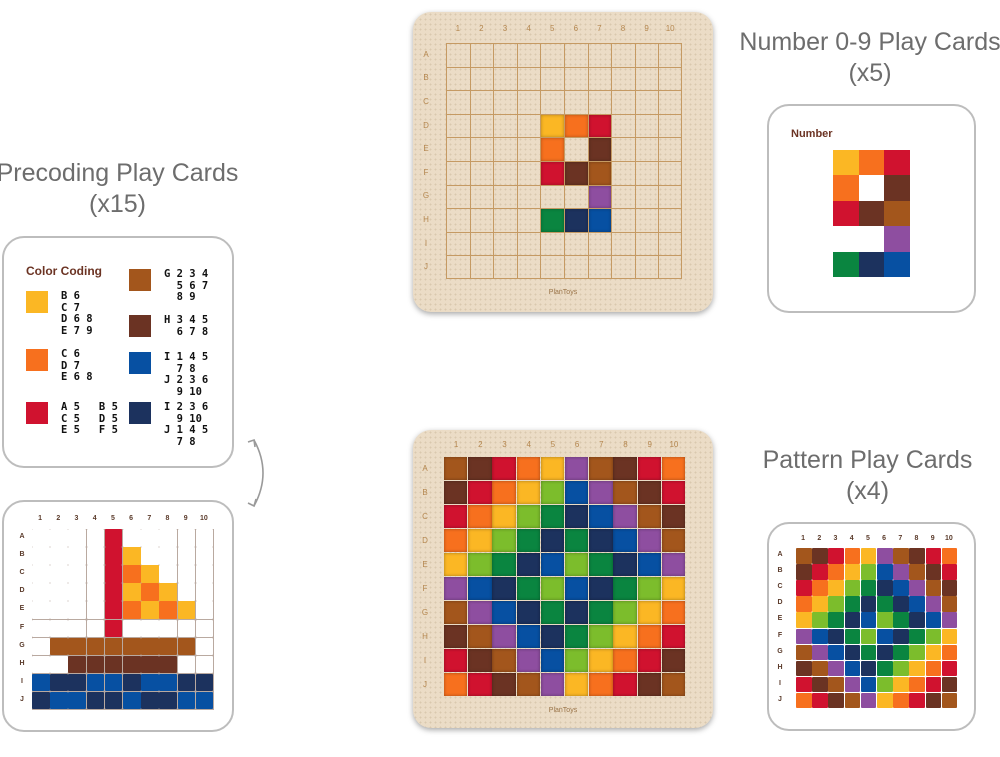  What do you see at coordinates (871, 208) in the screenshot?
I see `number-card: Number` at bounding box center [871, 208].